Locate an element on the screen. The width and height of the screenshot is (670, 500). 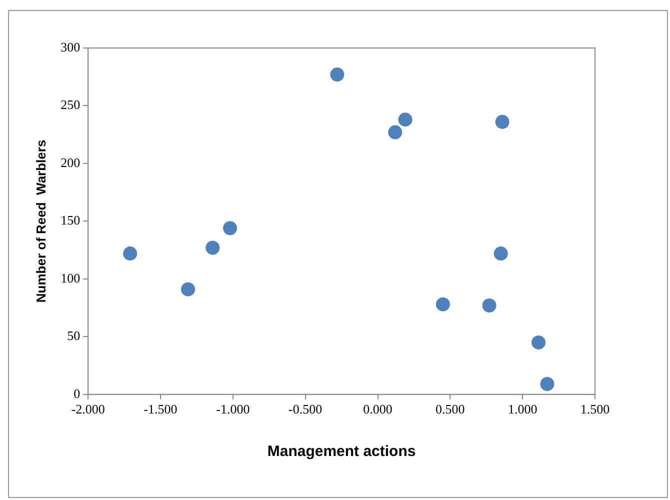
y-tick-label: 0 is located at coordinates (77, 393).